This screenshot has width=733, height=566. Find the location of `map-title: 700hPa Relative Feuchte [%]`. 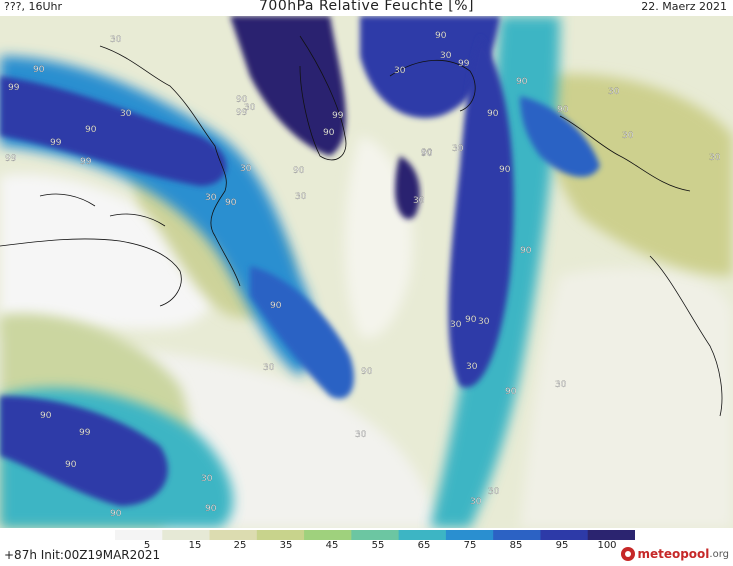

map-title: 700hPa Relative Feuchte [%] is located at coordinates (366, 7).